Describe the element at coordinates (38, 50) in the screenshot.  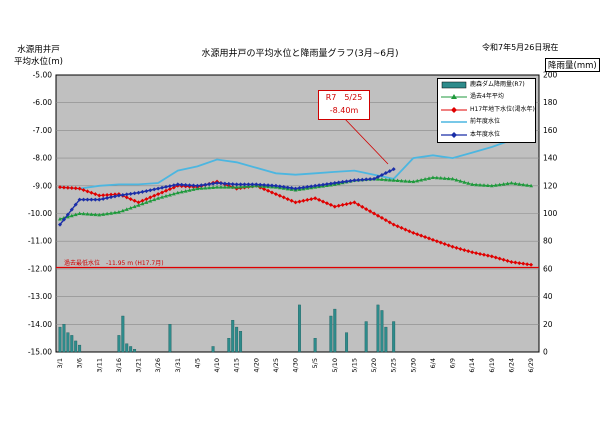
I see `left-axis-label-line1: 水源用井戸` at that location.